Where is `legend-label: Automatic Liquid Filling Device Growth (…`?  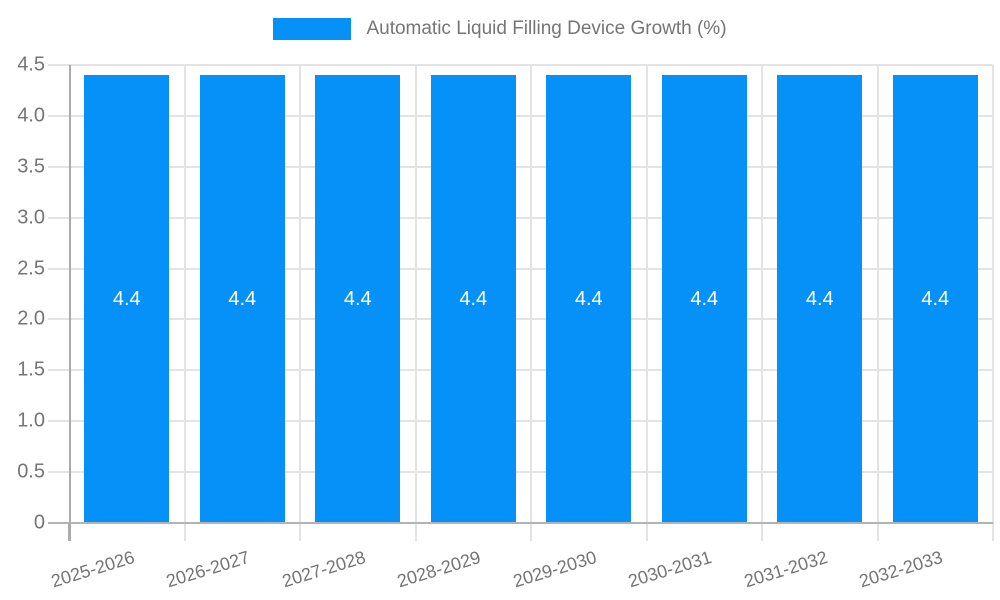 legend-label: Automatic Liquid Filling Device Growth (… is located at coordinates (546, 28).